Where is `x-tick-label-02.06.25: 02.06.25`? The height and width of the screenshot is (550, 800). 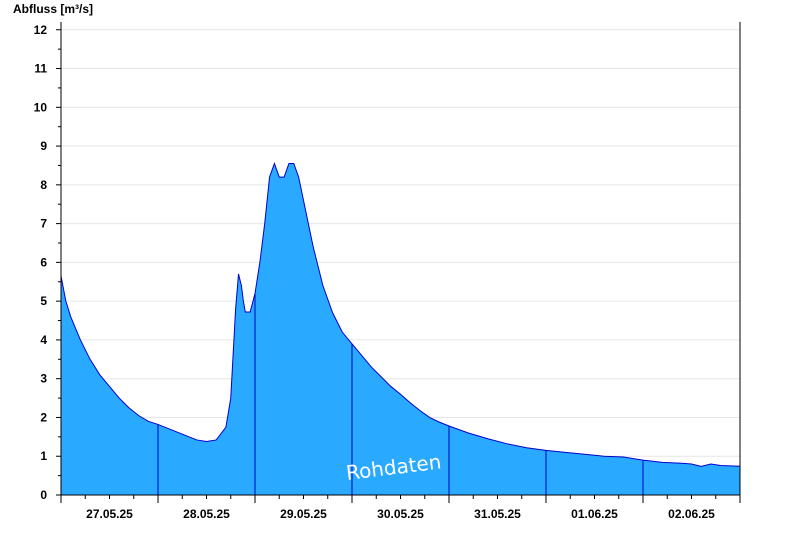 x-tick-label-02.06.25: 02.06.25 is located at coordinates (691, 514).